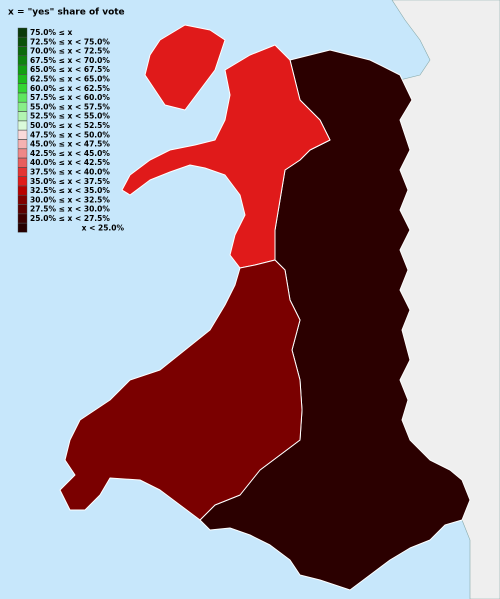 Image resolution: width=500 pixels, height=599 pixels. I want to click on legend-label: 25.0% ≤ x < 27.5%, so click(70, 218).